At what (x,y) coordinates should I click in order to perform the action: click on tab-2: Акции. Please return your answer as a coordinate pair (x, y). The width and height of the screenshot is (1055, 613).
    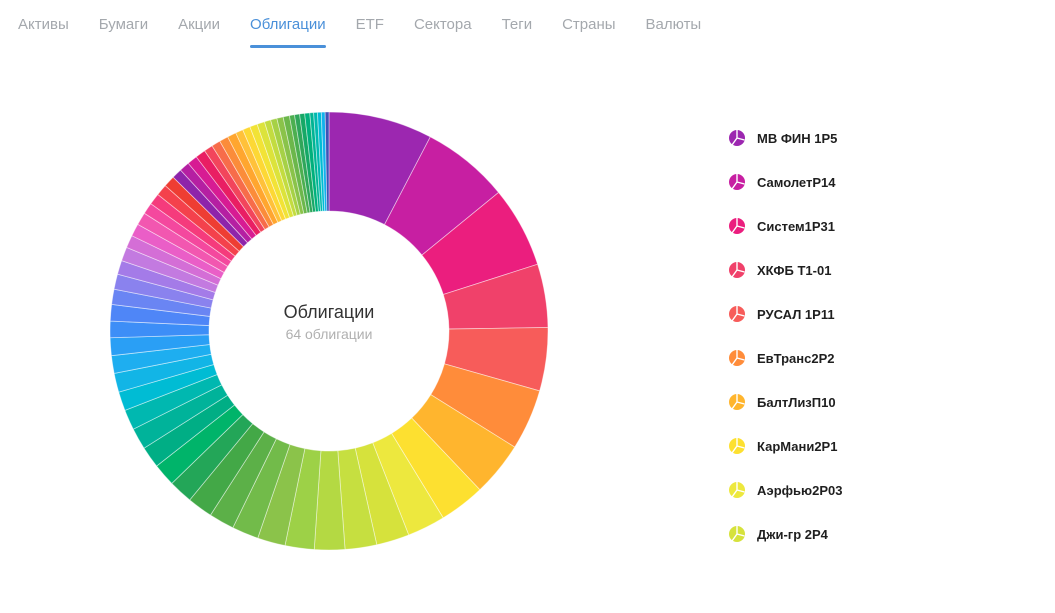
    Looking at the image, I should click on (199, 24).